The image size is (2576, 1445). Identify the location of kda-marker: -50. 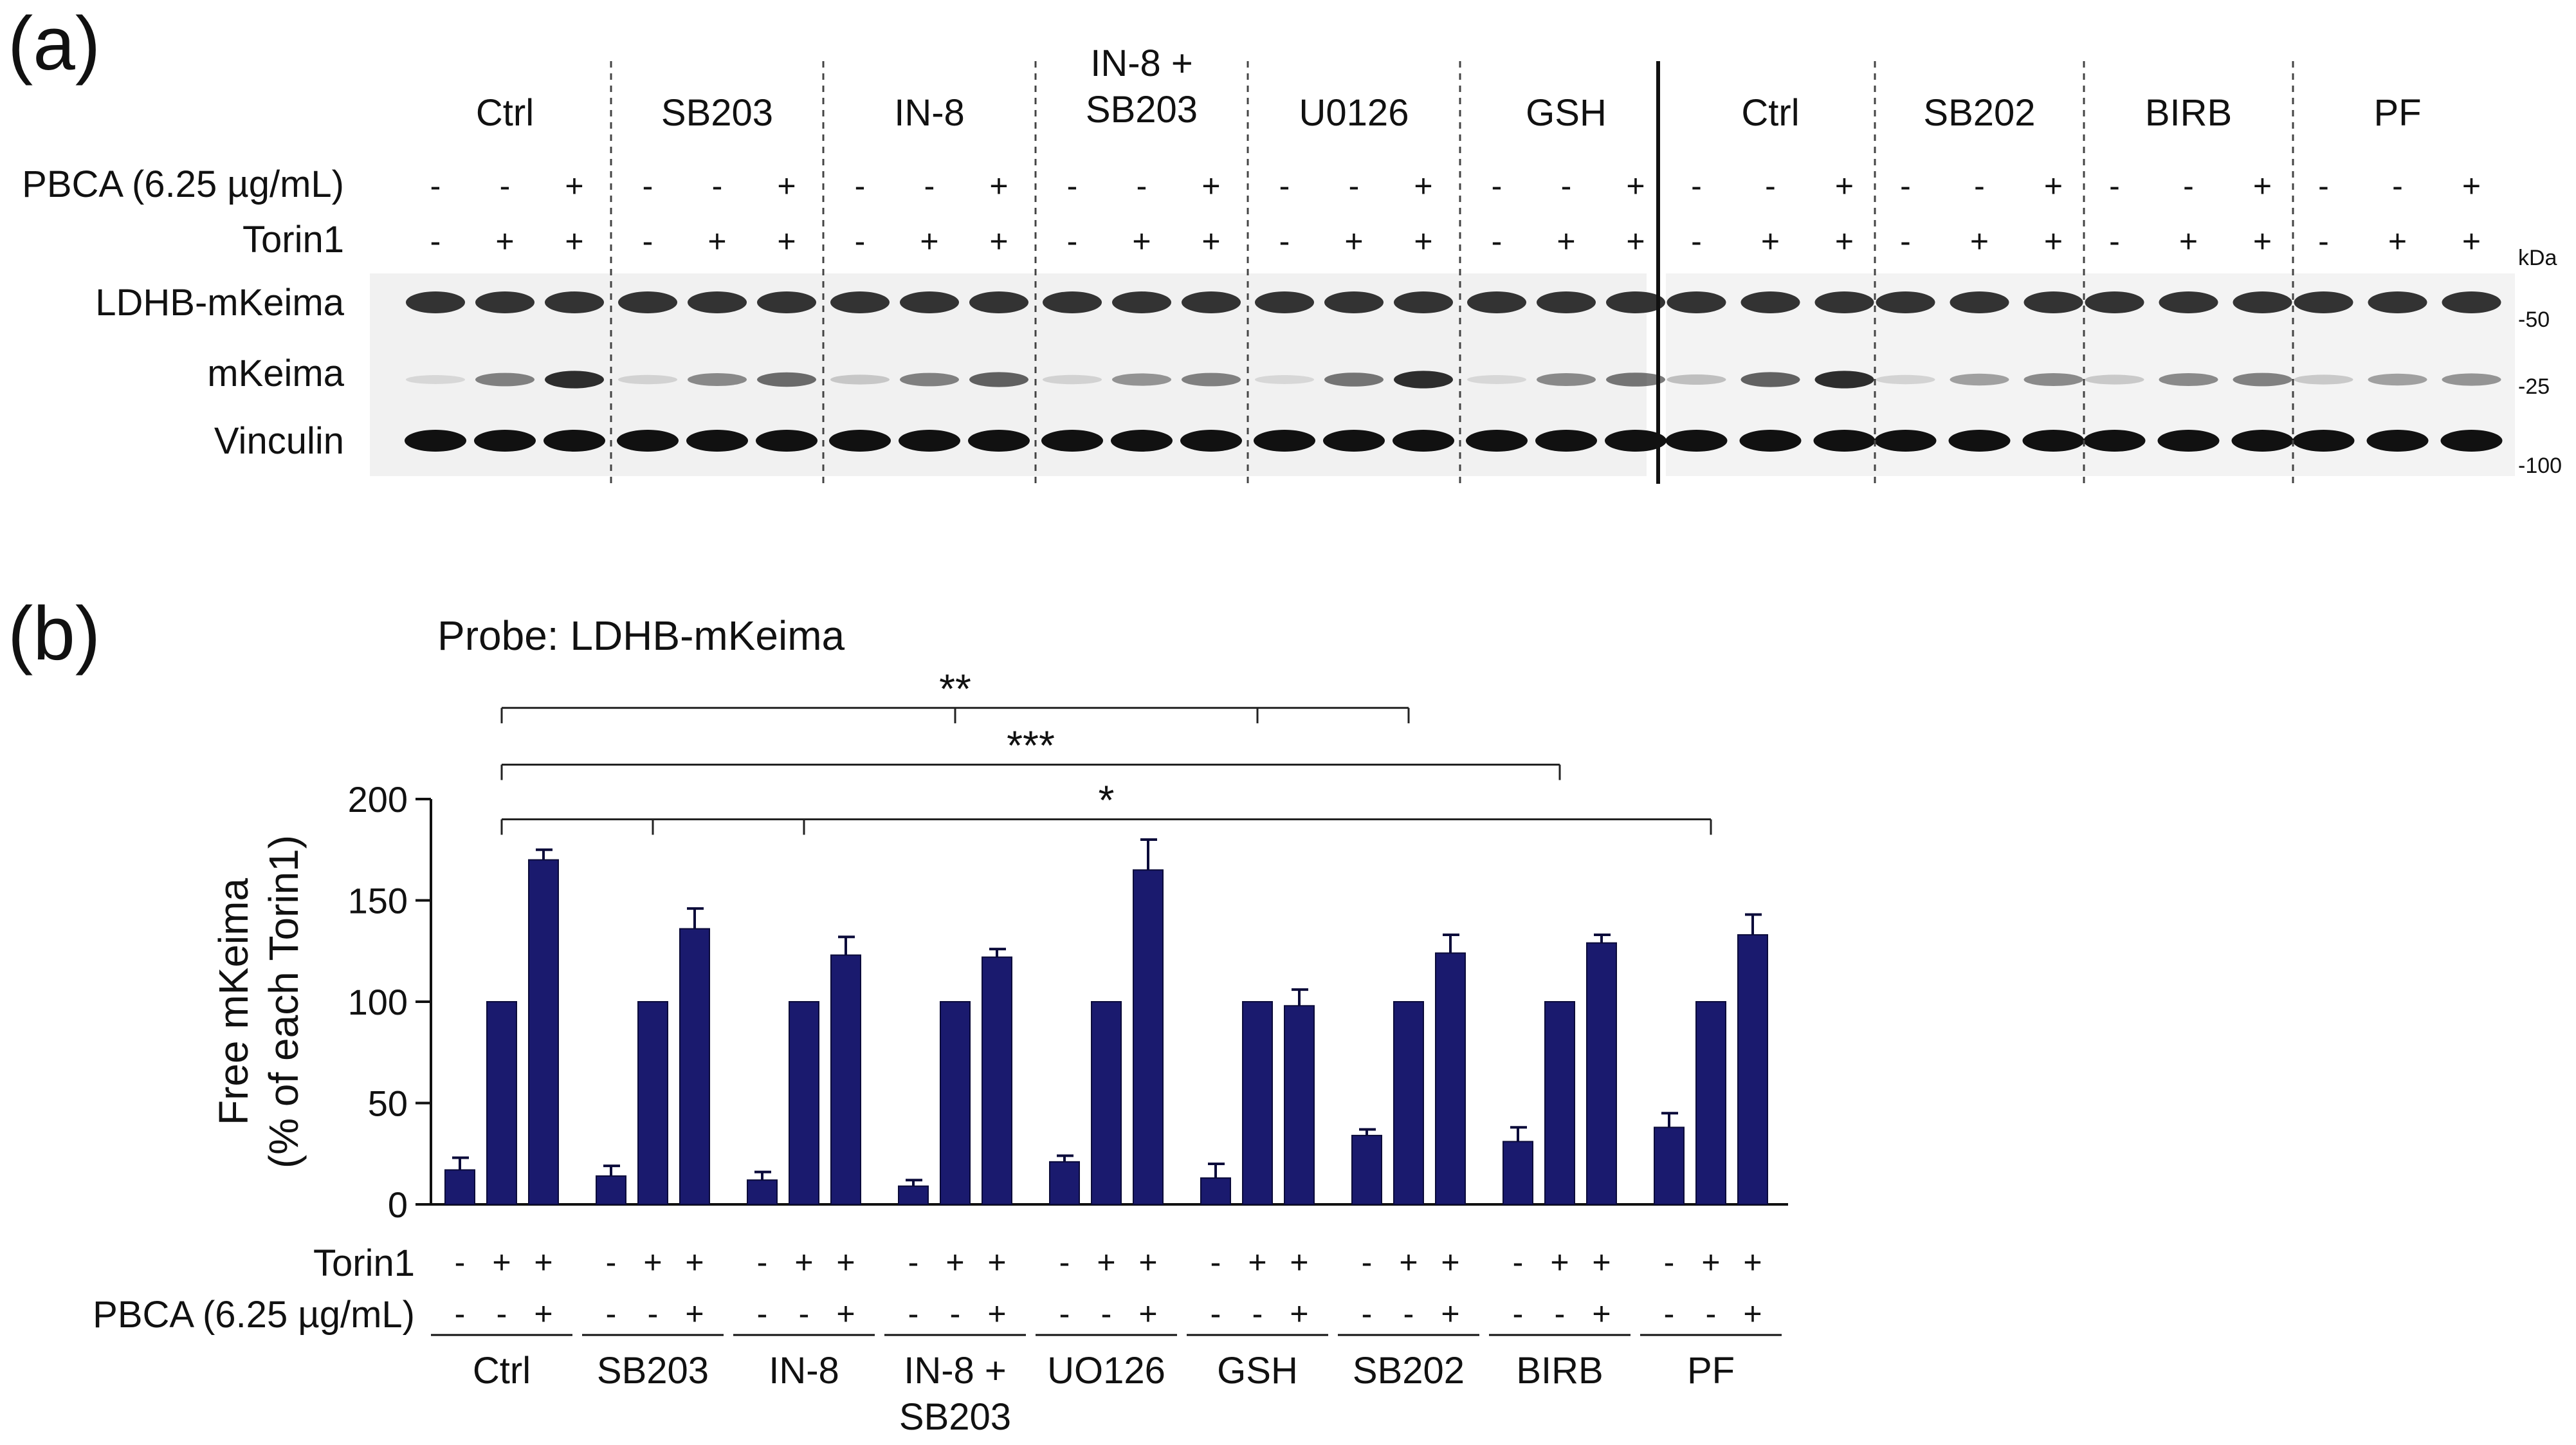
(2534, 320).